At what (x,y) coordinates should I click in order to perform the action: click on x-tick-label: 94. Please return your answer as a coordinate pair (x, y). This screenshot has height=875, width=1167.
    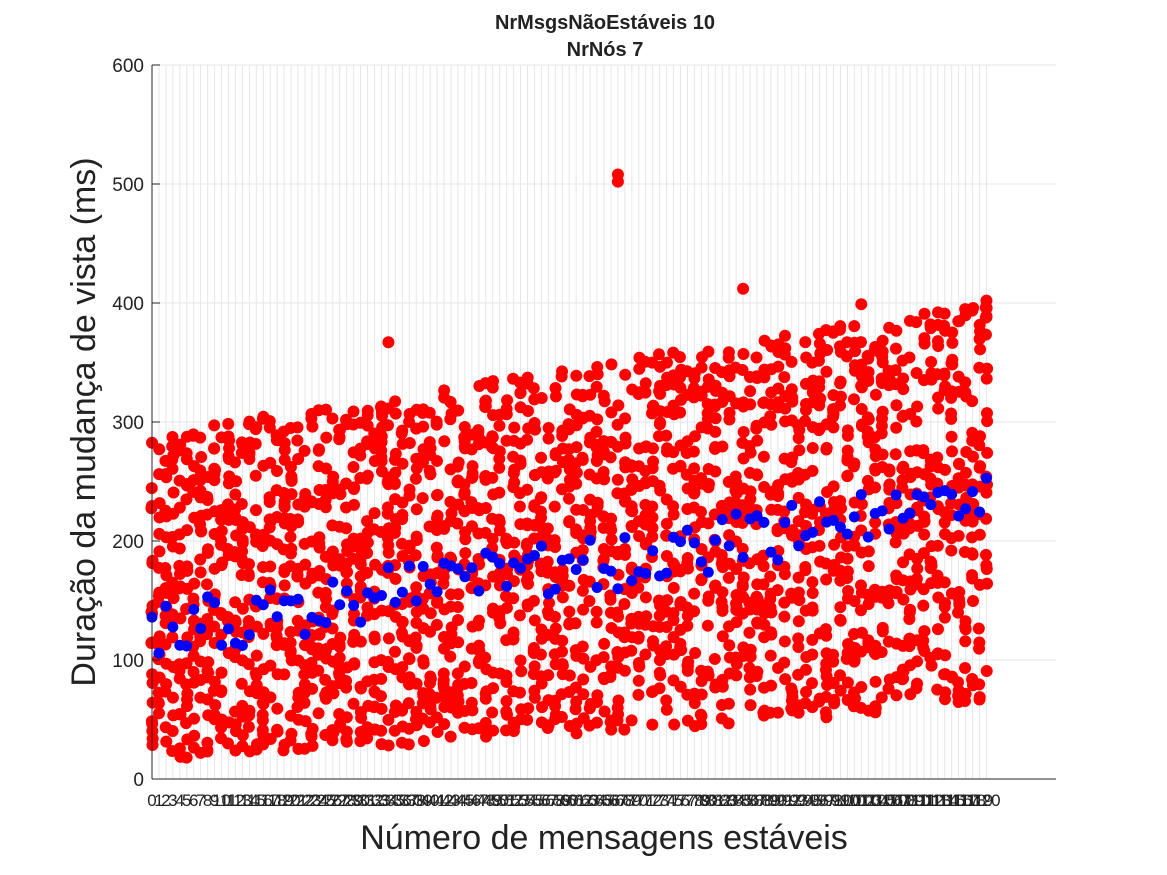
    Looking at the image, I should click on (805, 800).